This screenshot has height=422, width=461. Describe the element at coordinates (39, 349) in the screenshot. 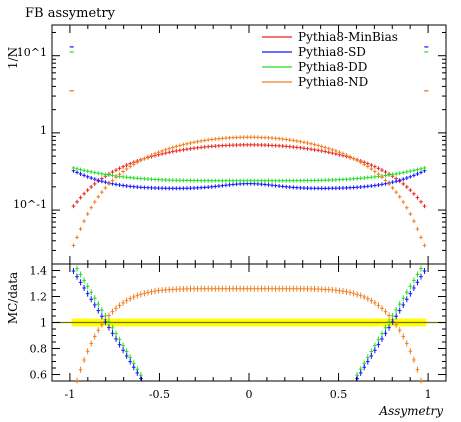

I see `ratio-y-tick-label: 0.8` at that location.